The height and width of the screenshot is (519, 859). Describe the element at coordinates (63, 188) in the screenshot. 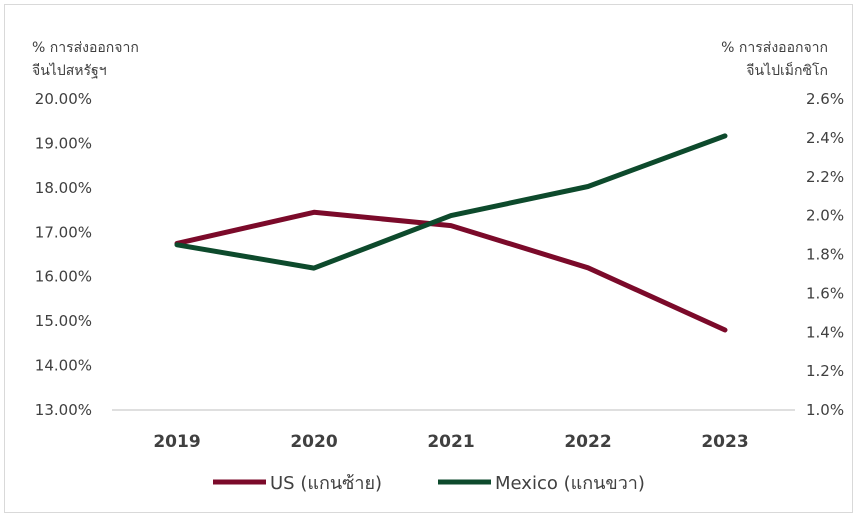

I see `left-tick-label: 18.00%` at that location.